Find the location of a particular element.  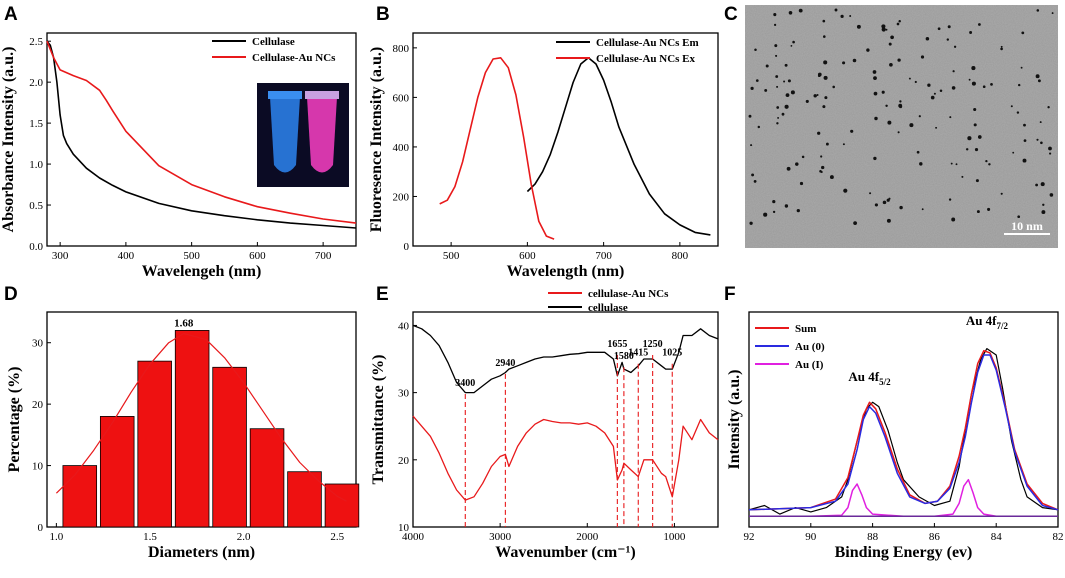

annotation-label: 1025 is located at coordinates (672, 353).